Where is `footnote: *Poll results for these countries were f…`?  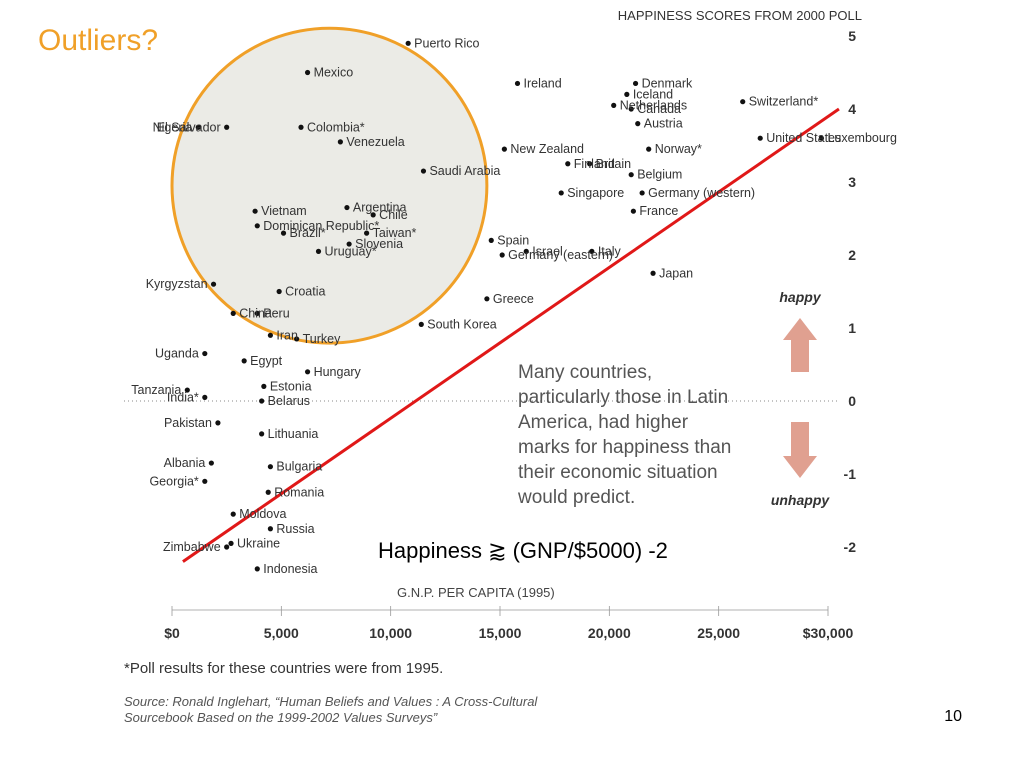
footnote: *Poll results for these countries were f… is located at coordinates (284, 668).